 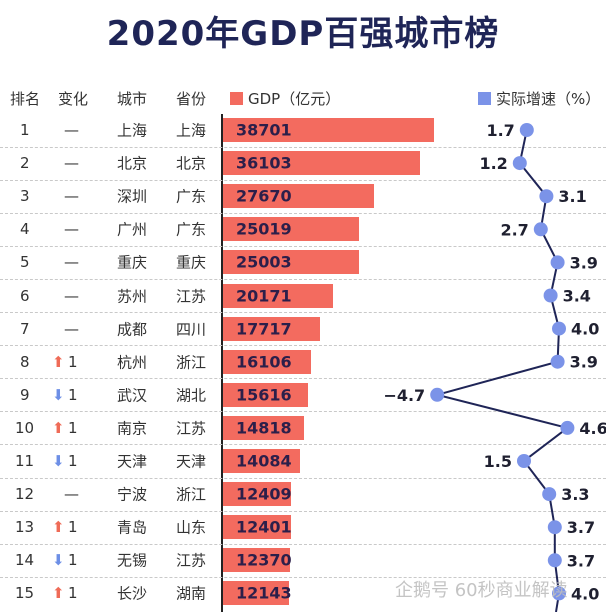 I want to click on rank-cell: 12, so click(x=25, y=494).